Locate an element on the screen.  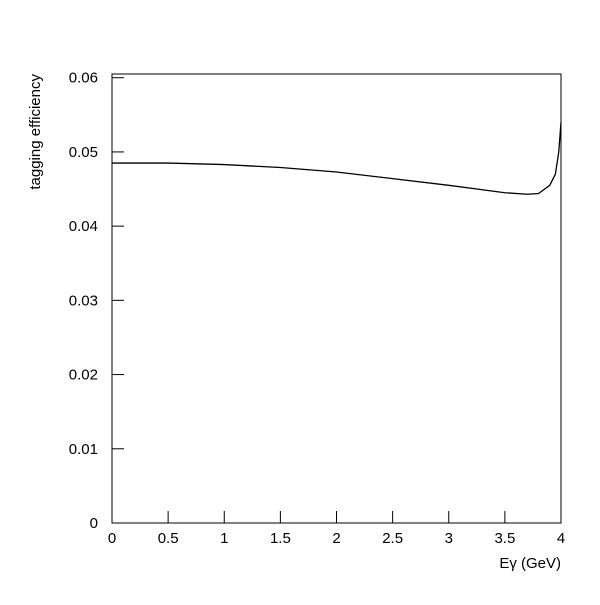
x-tick-label: 1.5 is located at coordinates (280, 538).